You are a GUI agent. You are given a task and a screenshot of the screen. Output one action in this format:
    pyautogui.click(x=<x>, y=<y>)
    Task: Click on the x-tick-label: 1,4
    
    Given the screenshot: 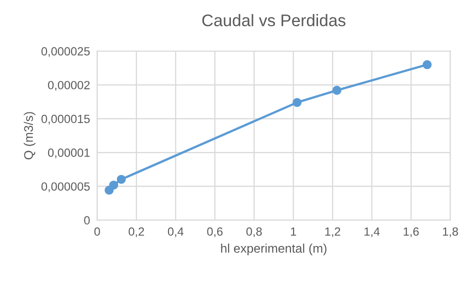 What is the action you would take?
    pyautogui.click(x=372, y=232)
    